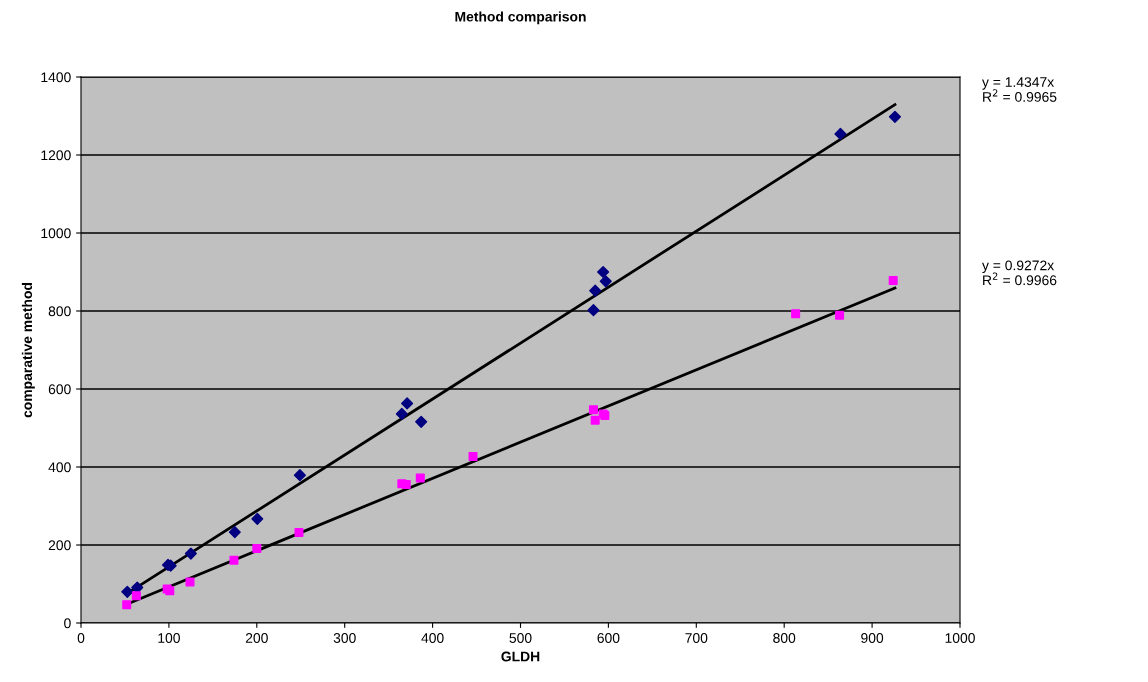 Image resolution: width=1148 pixels, height=682 pixels. Describe the element at coordinates (696, 638) in the screenshot. I see `x-tick-label: 700` at that location.